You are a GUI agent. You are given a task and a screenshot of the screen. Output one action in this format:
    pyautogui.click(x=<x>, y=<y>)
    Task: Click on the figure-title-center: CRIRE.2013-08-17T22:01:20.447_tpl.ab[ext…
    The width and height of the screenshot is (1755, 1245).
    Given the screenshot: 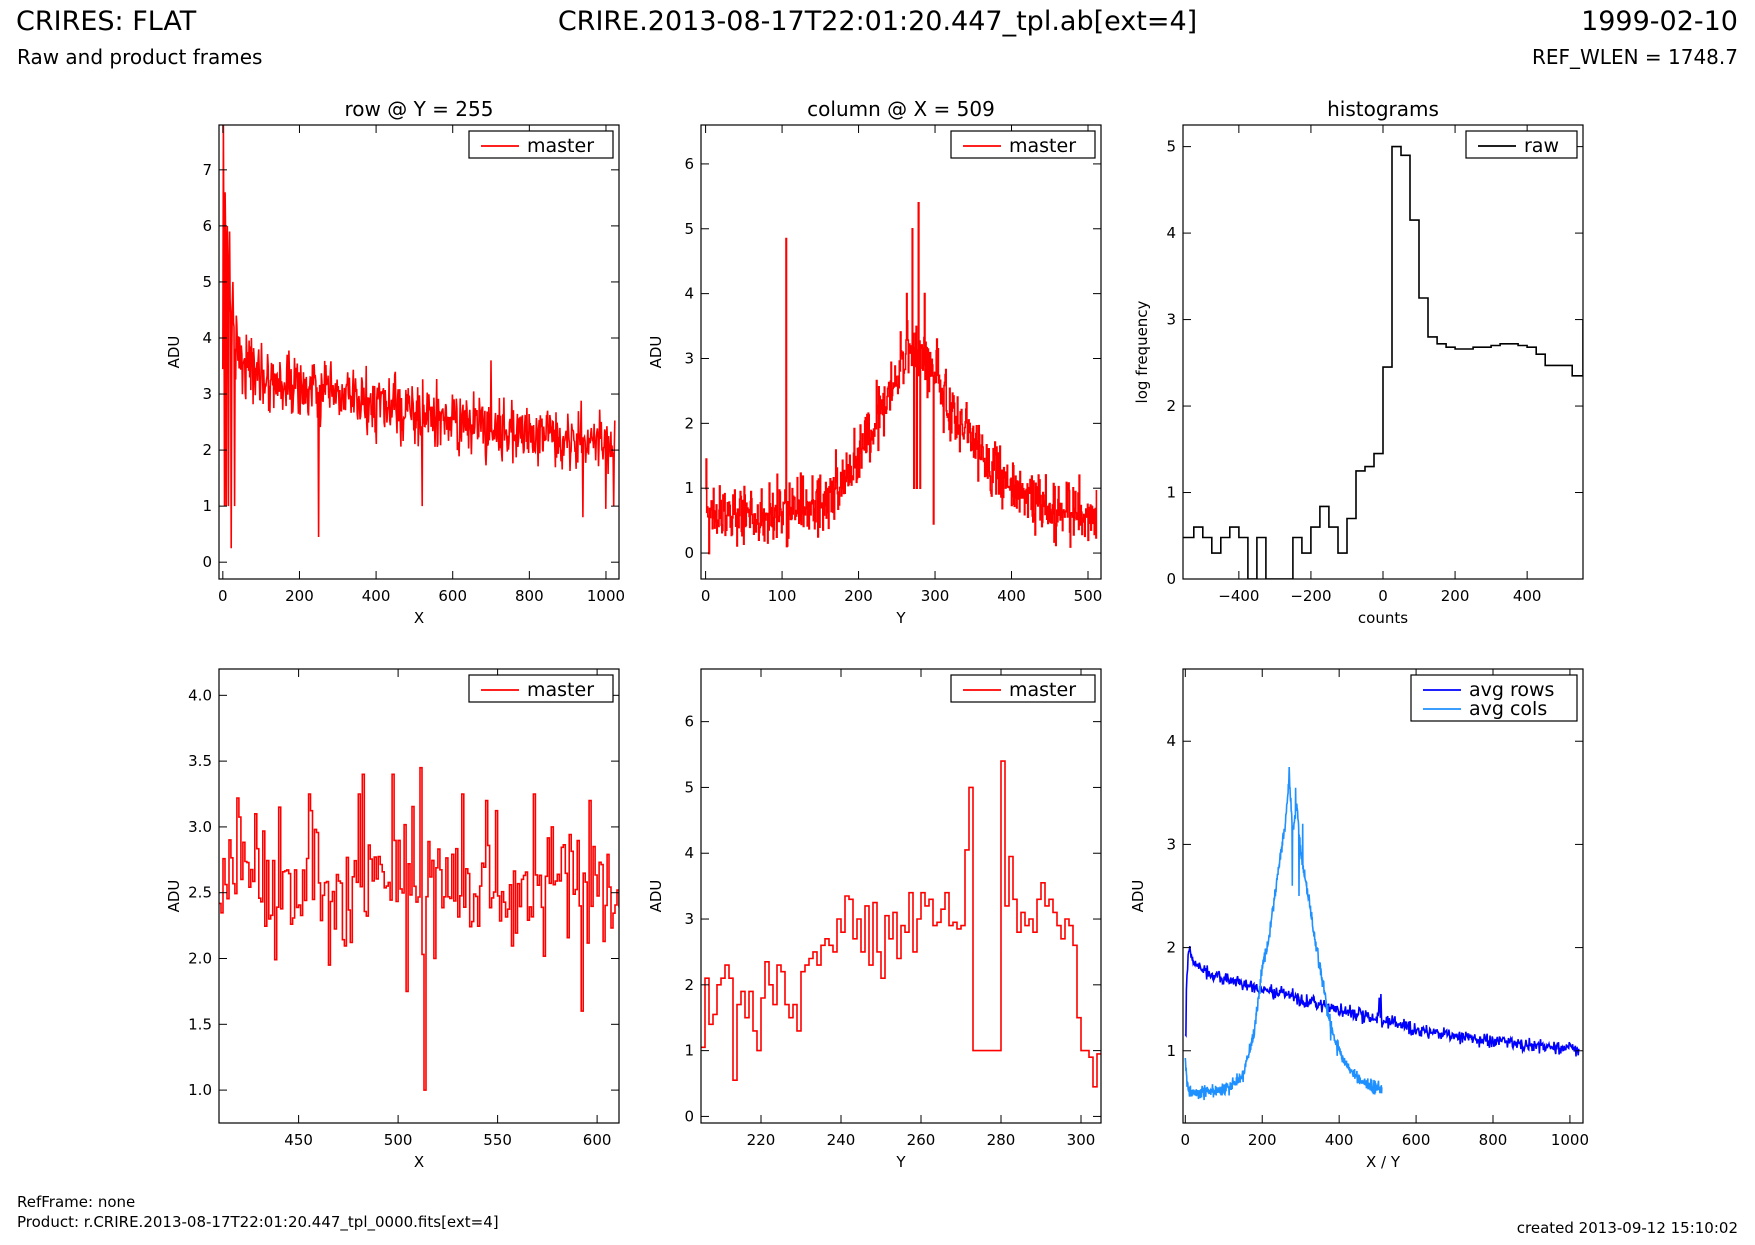 What is the action you would take?
    pyautogui.click(x=877, y=21)
    